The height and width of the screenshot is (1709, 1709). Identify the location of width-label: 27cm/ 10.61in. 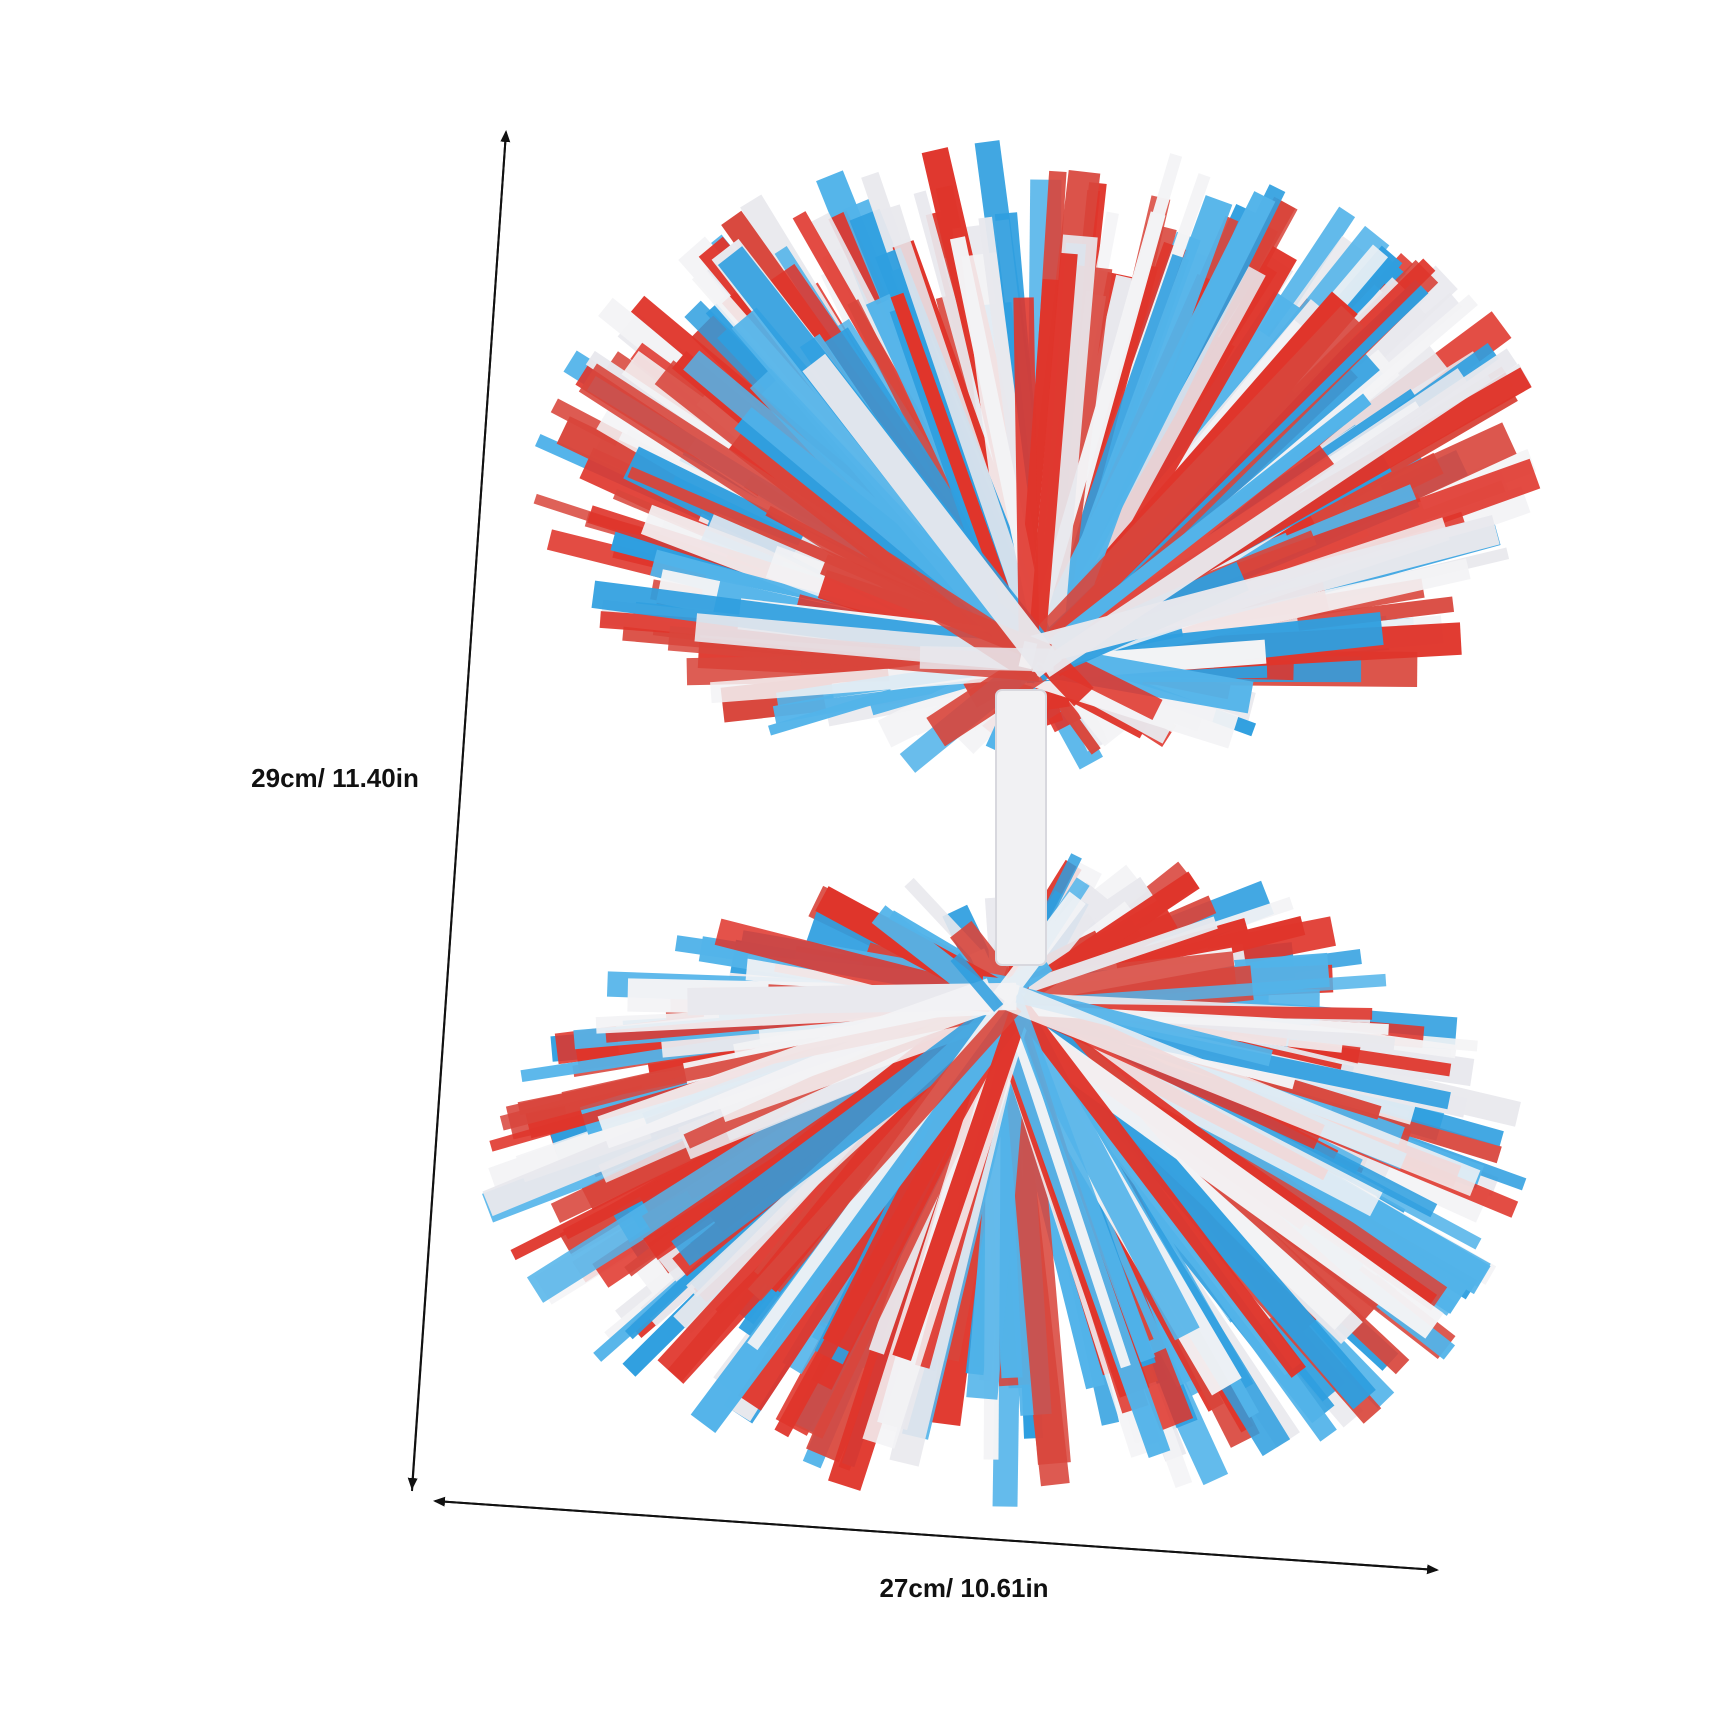
(963, 1588).